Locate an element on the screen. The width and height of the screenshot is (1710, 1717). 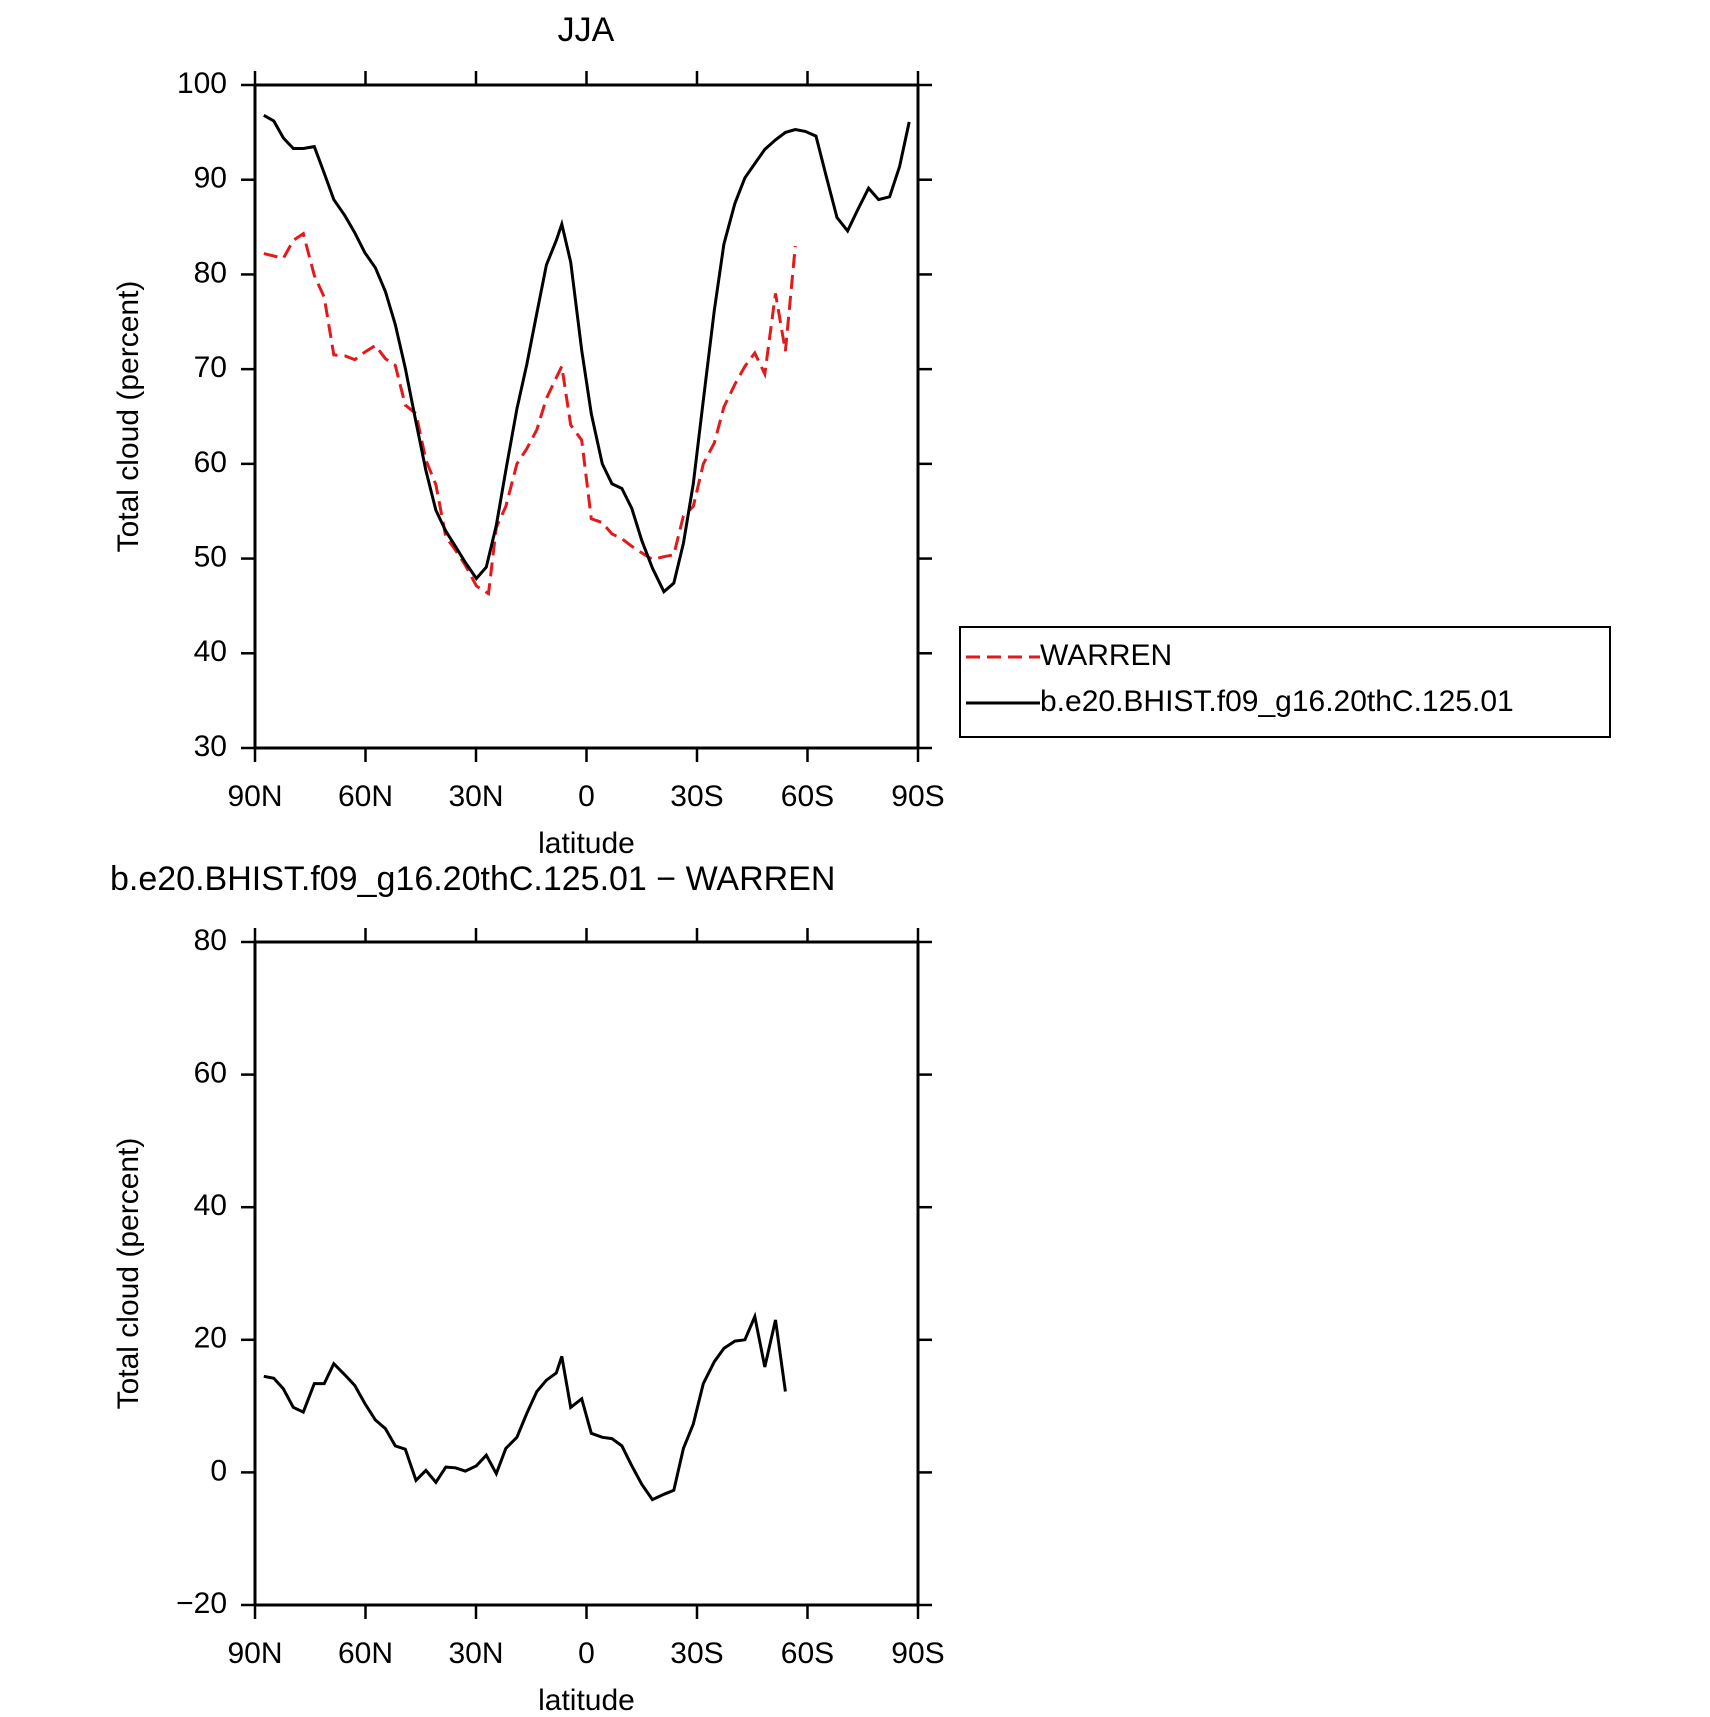
y-tick-label: 0 is located at coordinates (218, 1470).